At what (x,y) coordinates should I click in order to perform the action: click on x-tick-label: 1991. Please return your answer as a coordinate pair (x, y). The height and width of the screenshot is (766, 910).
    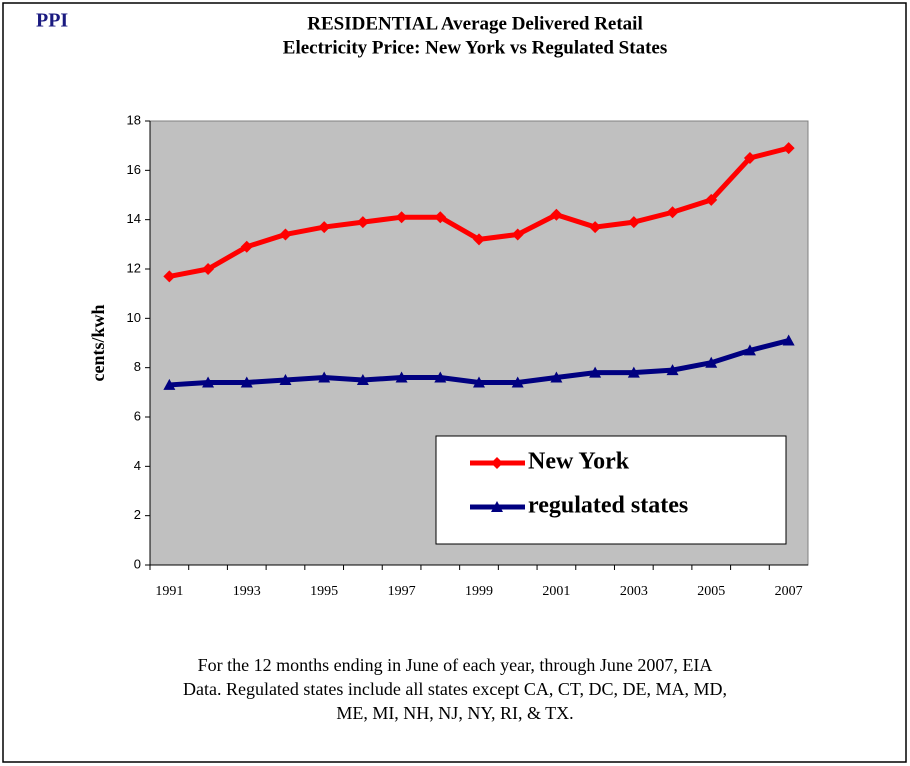
    Looking at the image, I should click on (169, 591).